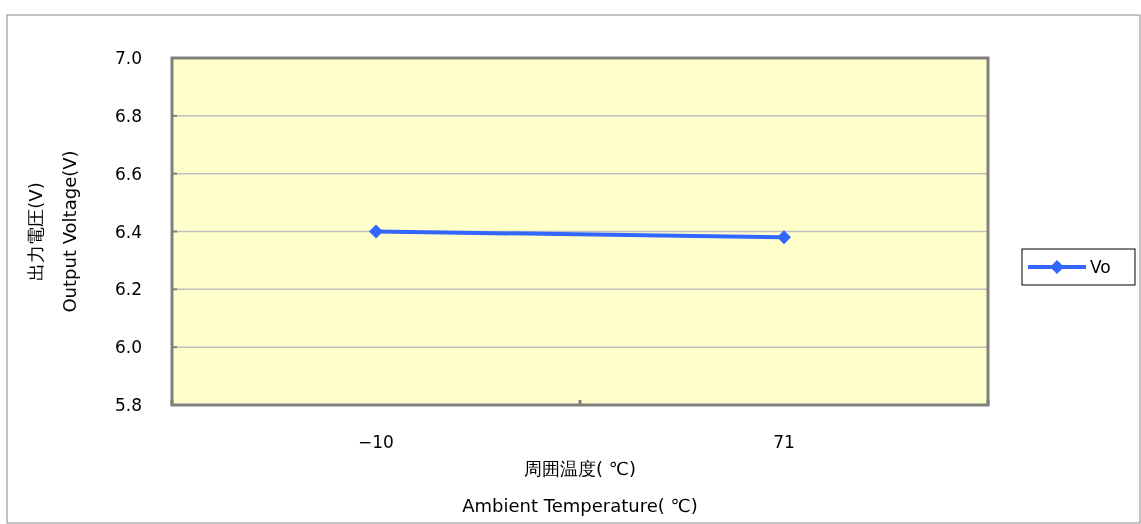  What do you see at coordinates (128, 58) in the screenshot?
I see `y-tick-label: 7.0` at bounding box center [128, 58].